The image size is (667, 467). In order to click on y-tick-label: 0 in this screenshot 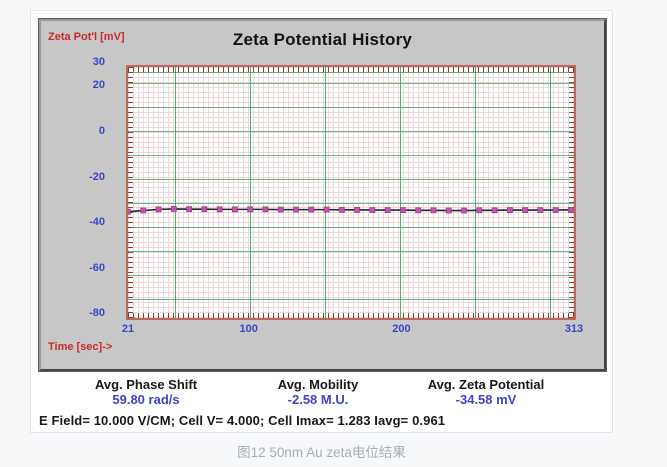, I will do `click(101, 130)`.